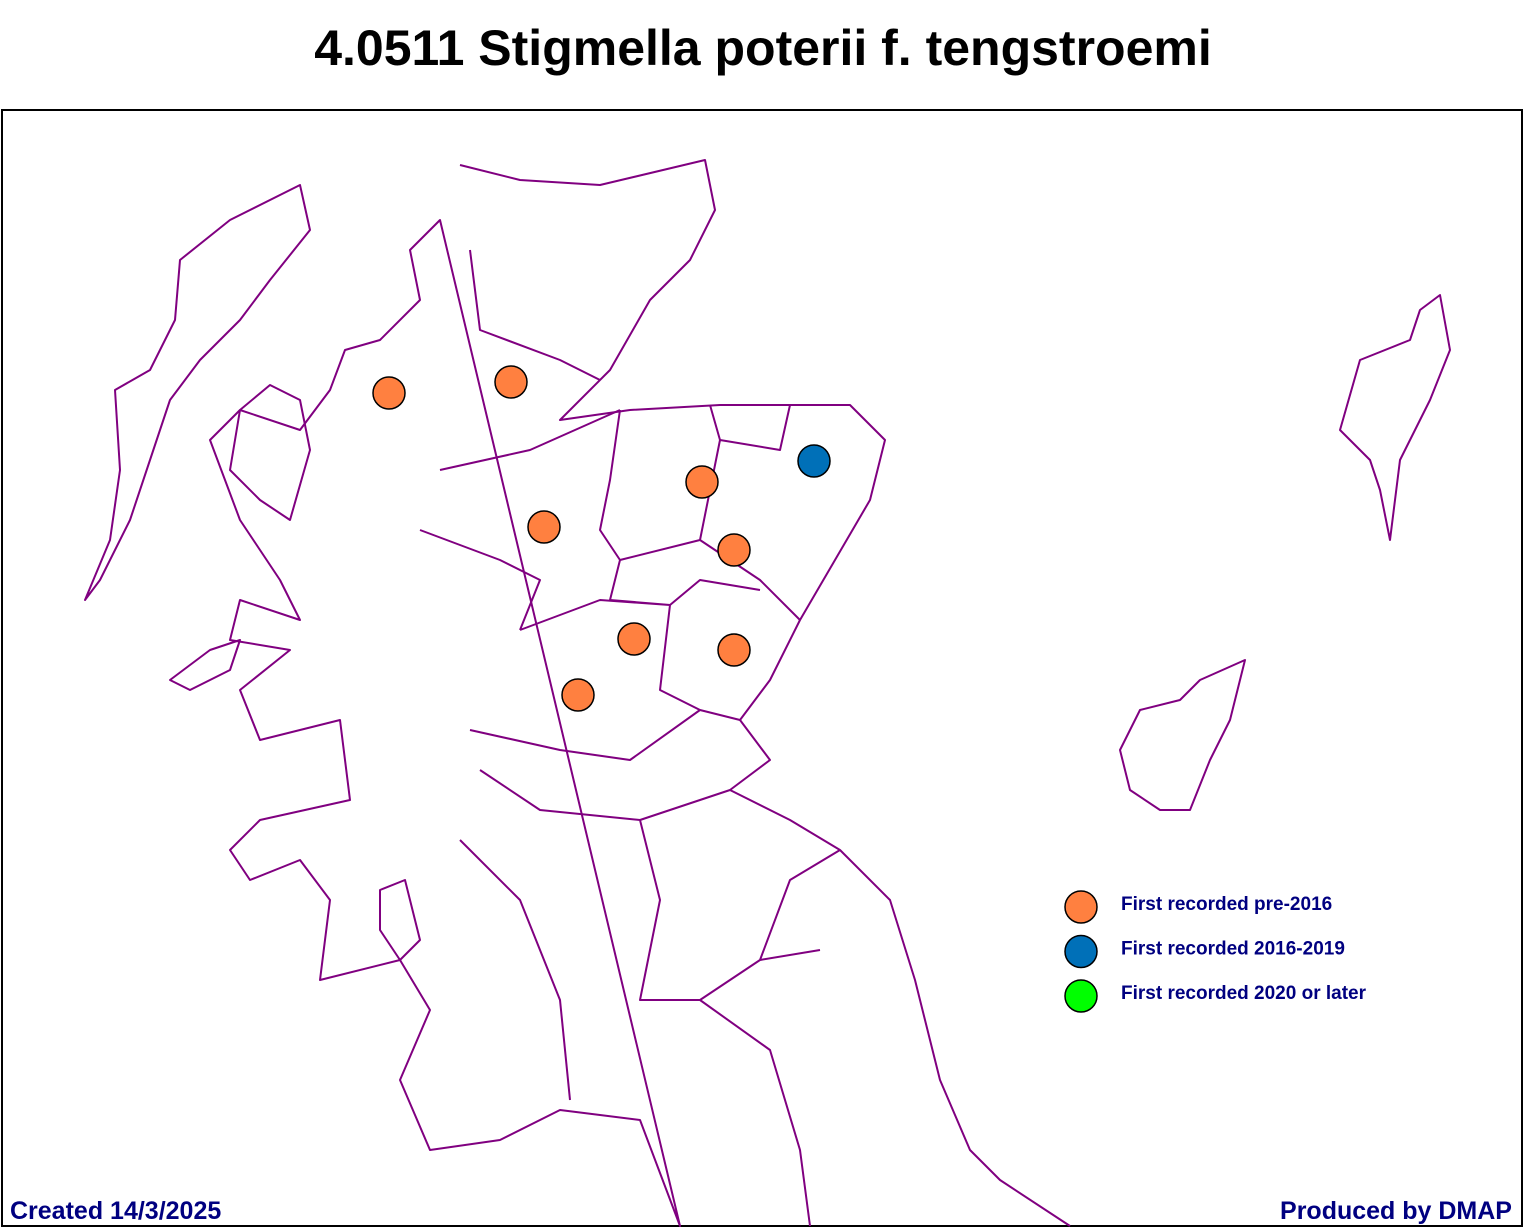 The height and width of the screenshot is (1230, 1526). I want to click on arran, so click(400, 920).